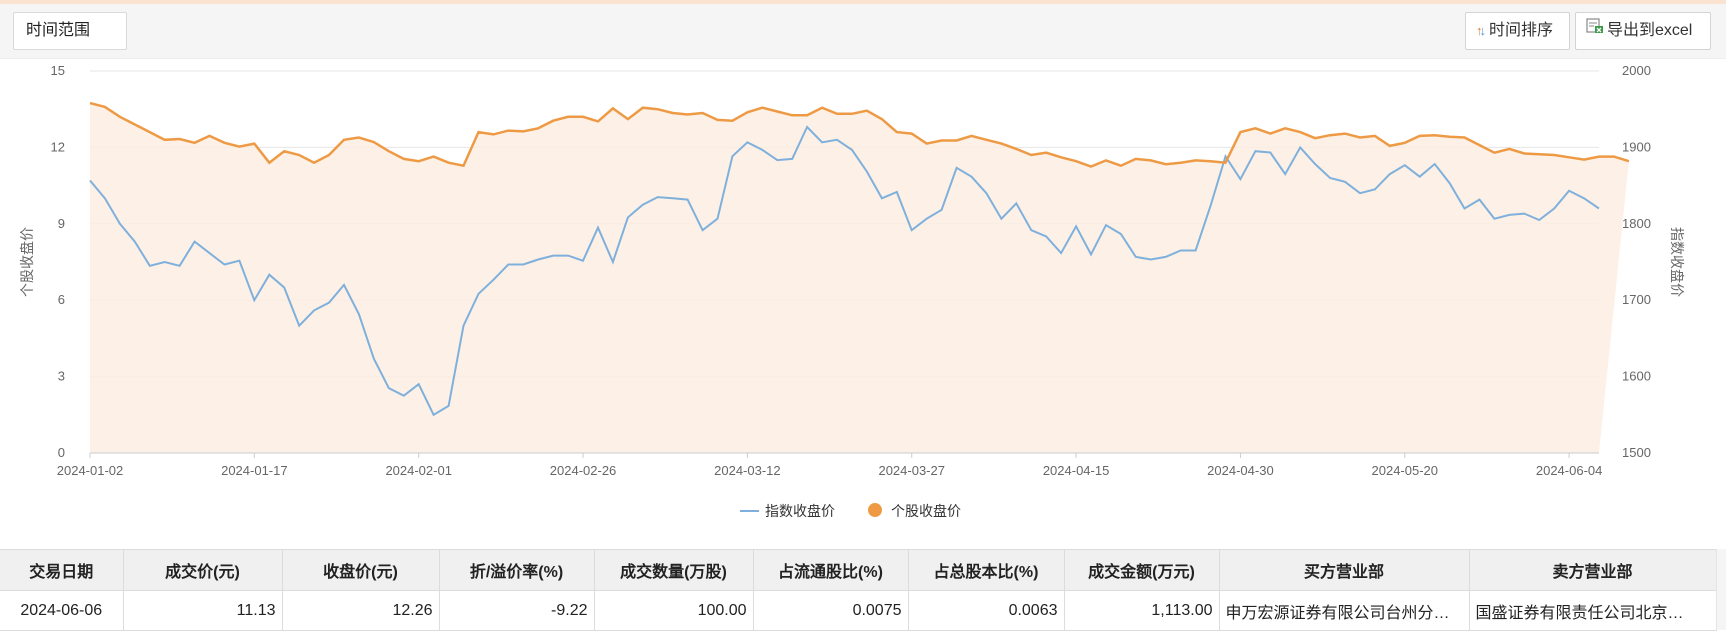 This screenshot has height=631, width=1726. I want to click on col-total-share-ratio: 占总股本比(%), so click(986, 570).